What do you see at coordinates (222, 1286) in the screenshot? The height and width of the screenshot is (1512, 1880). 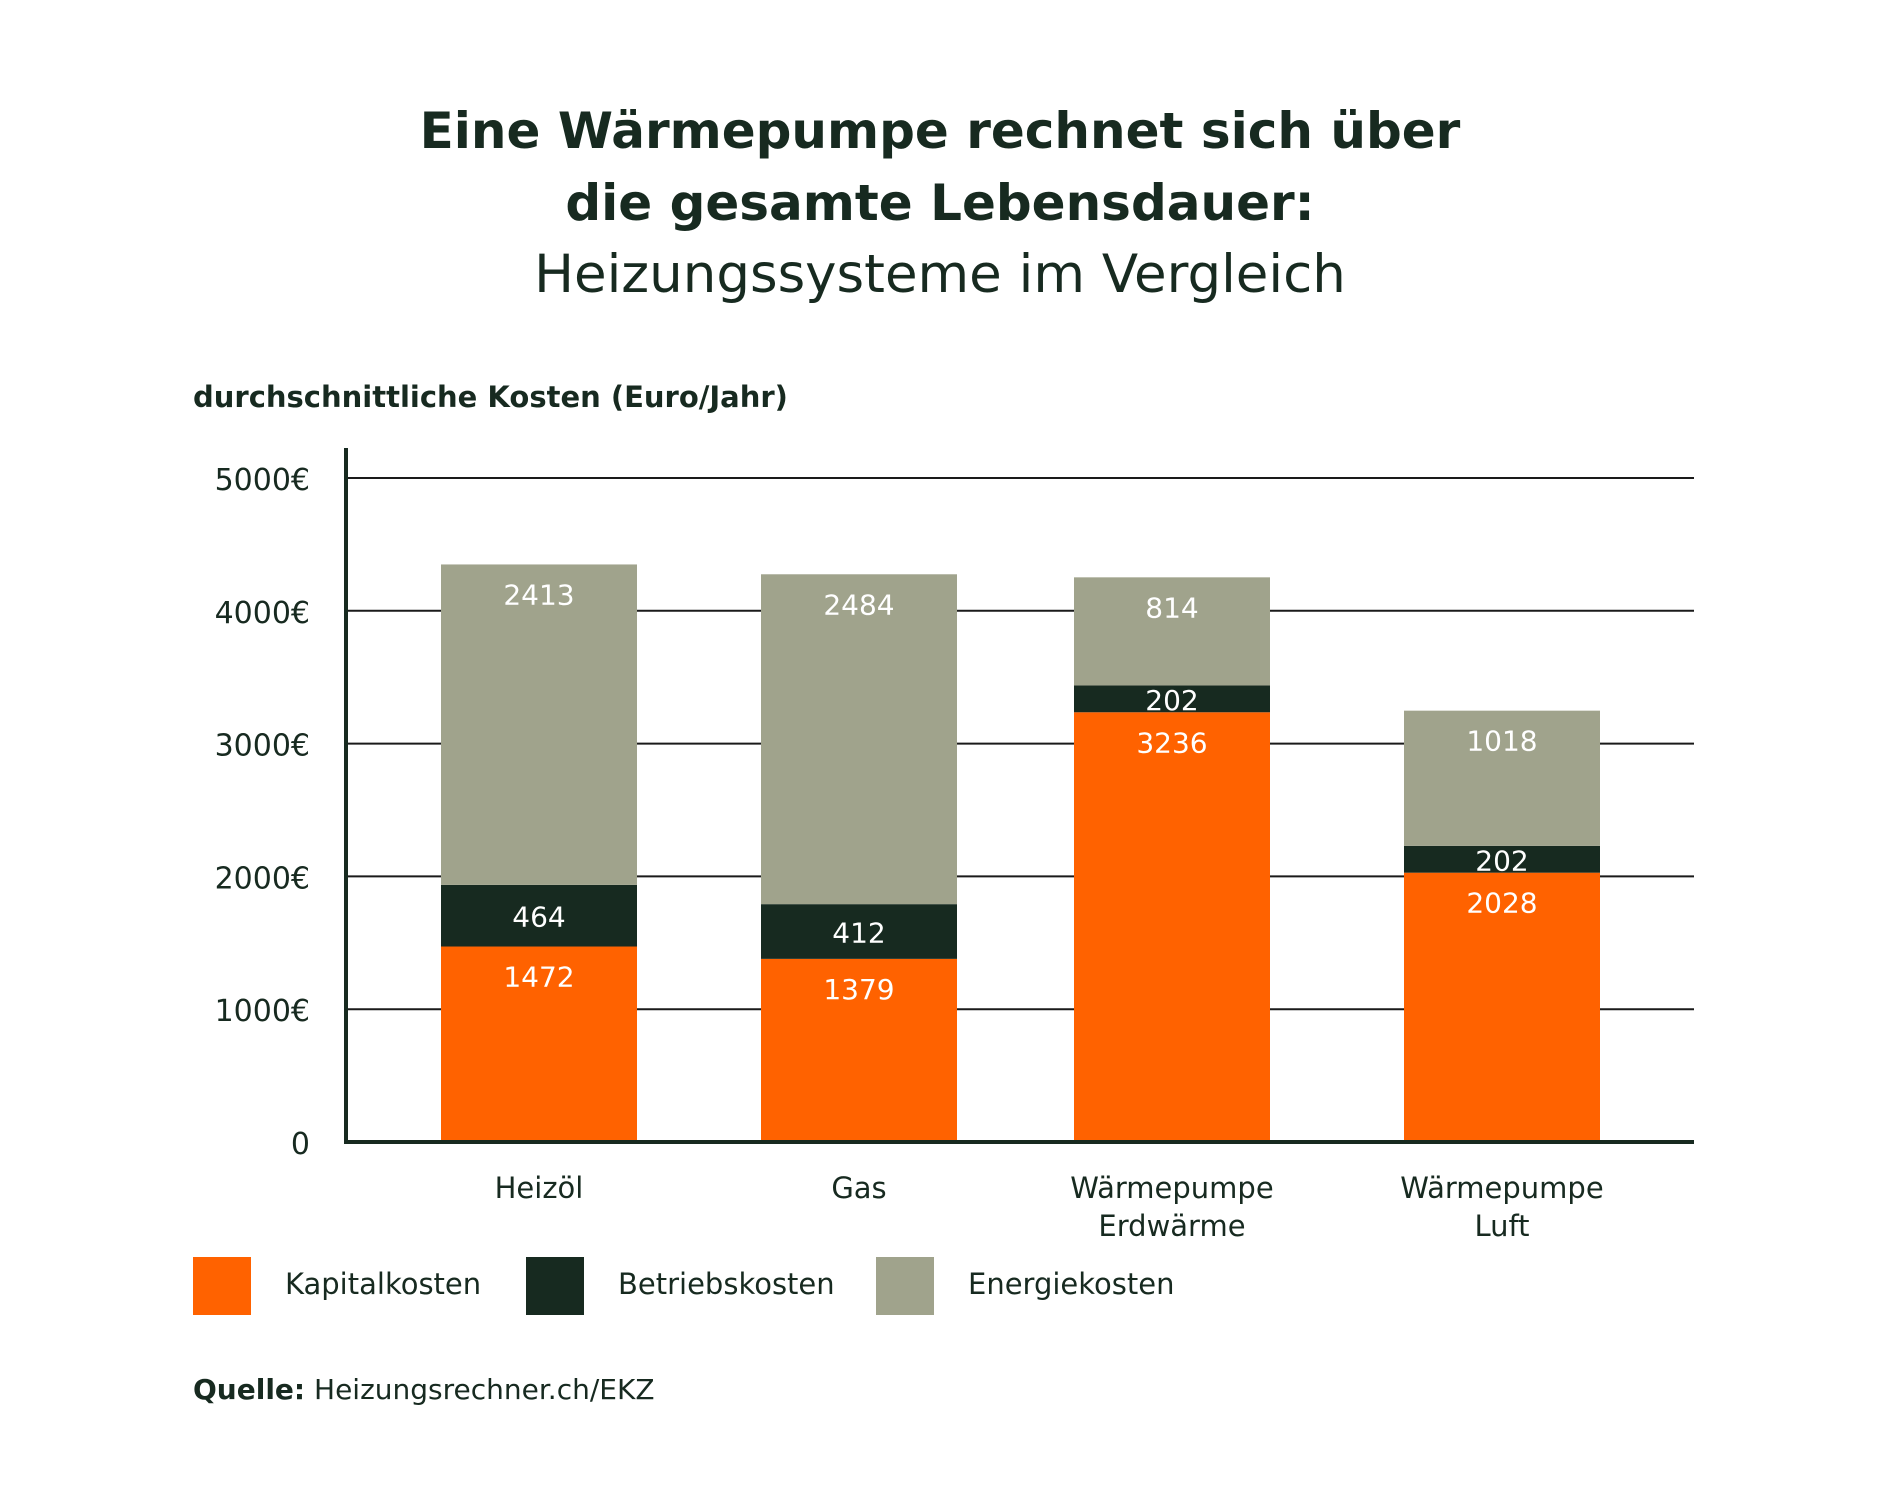 I see `legend-swatch-kapitalkosten` at bounding box center [222, 1286].